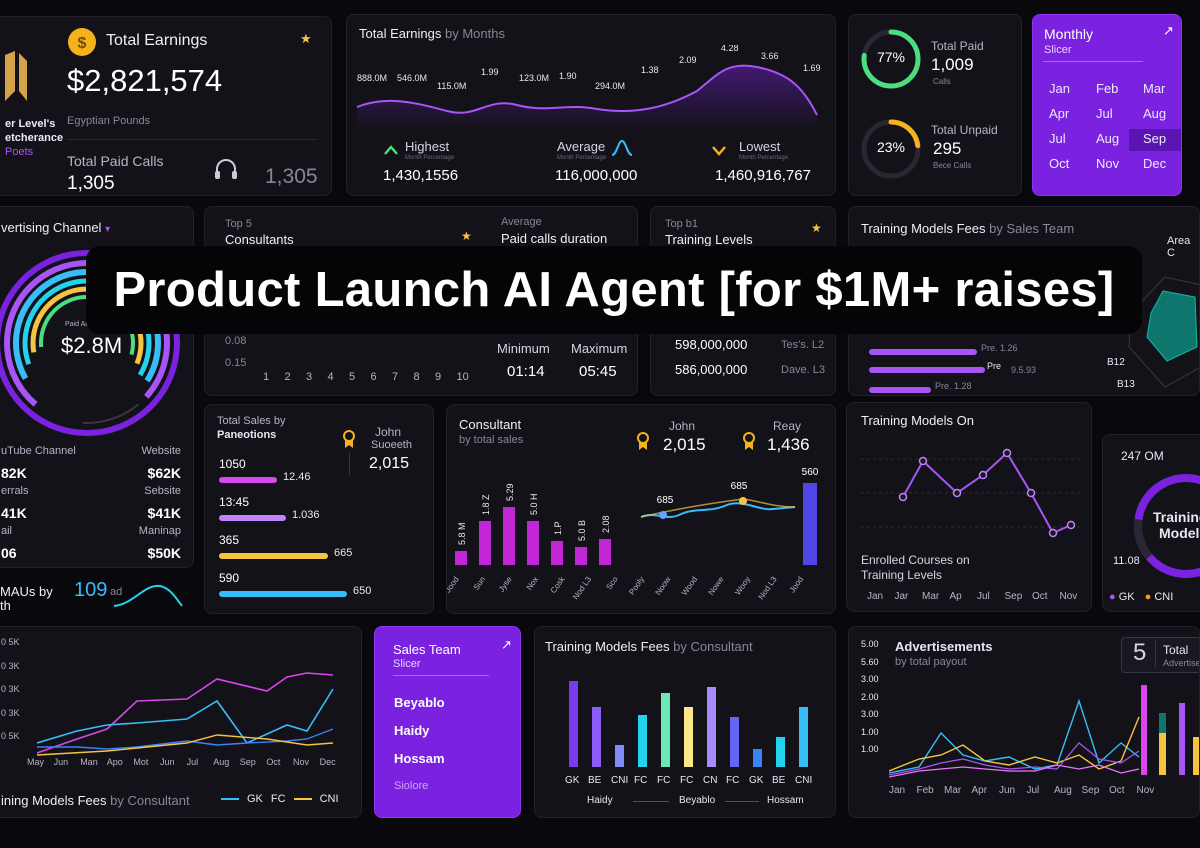 Image resolution: width=1200 pixels, height=848 pixels. Describe the element at coordinates (749, 441) in the screenshot. I see `medal-icon` at that location.